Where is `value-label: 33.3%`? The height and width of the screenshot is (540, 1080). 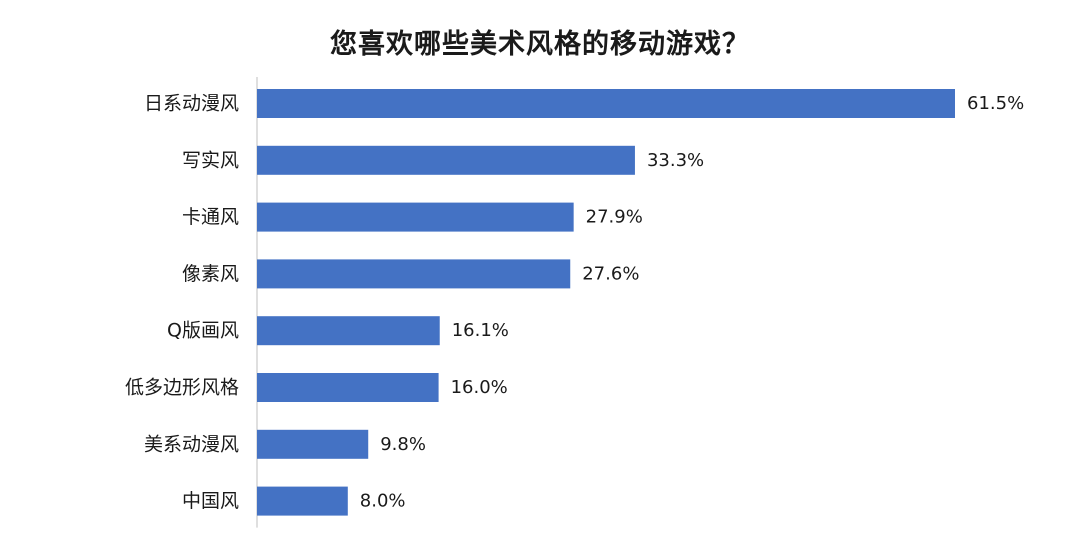 value-label: 33.3% is located at coordinates (675, 160).